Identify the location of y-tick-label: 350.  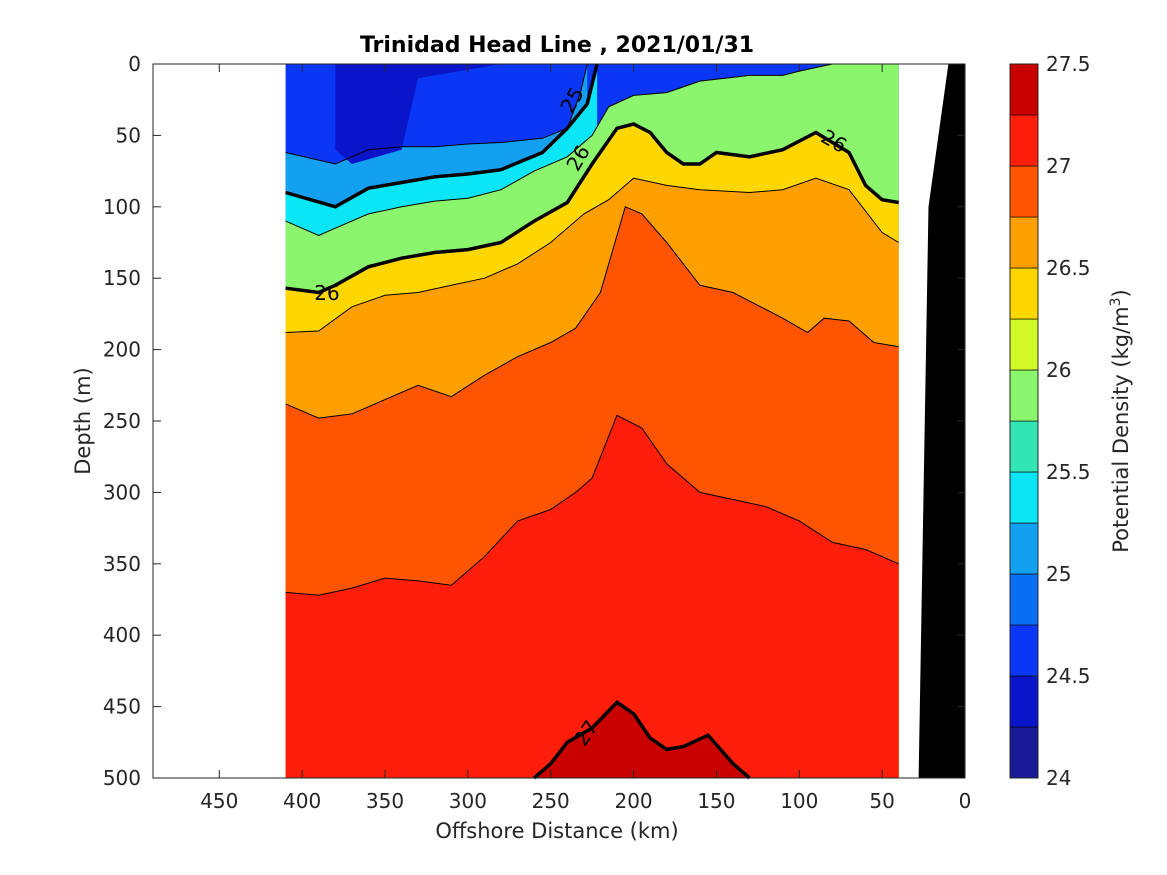
(122, 564).